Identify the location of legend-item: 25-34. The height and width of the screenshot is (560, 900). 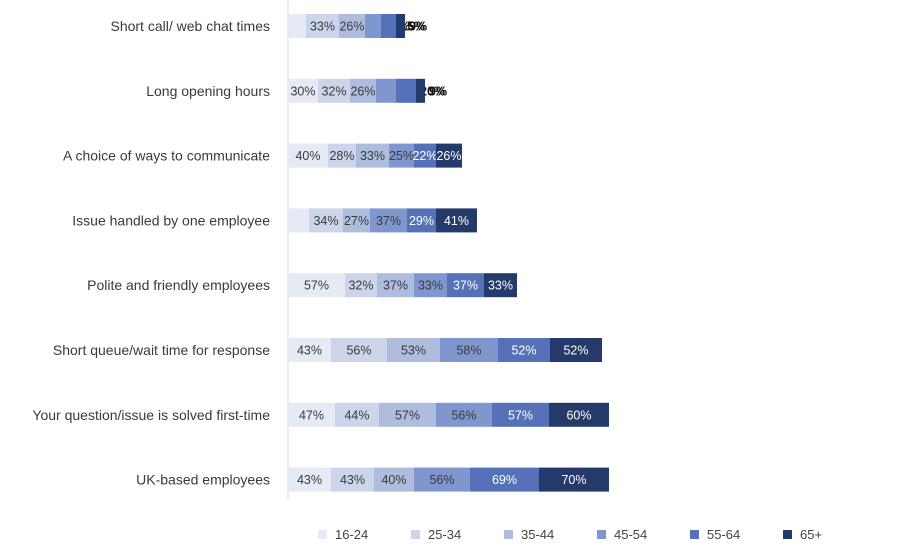
(436, 534).